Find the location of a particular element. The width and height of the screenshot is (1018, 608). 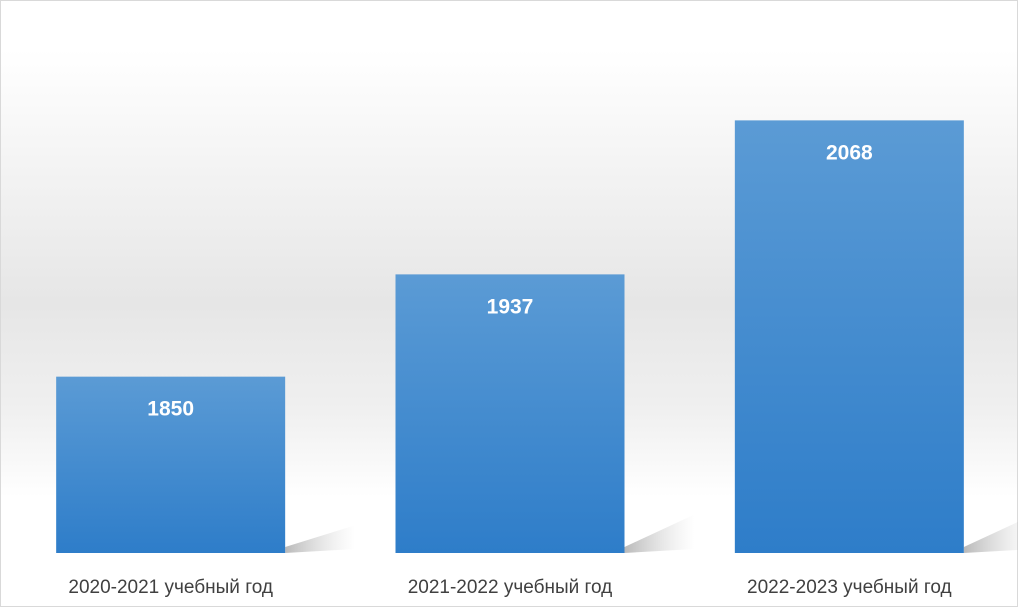

data-label: 1850 is located at coordinates (170, 409).